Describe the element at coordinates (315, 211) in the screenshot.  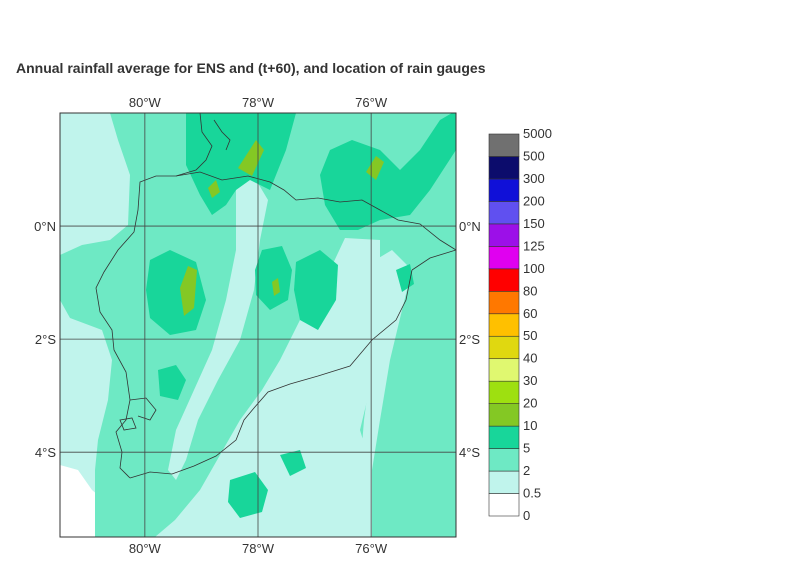
I see `colombia-border` at that location.